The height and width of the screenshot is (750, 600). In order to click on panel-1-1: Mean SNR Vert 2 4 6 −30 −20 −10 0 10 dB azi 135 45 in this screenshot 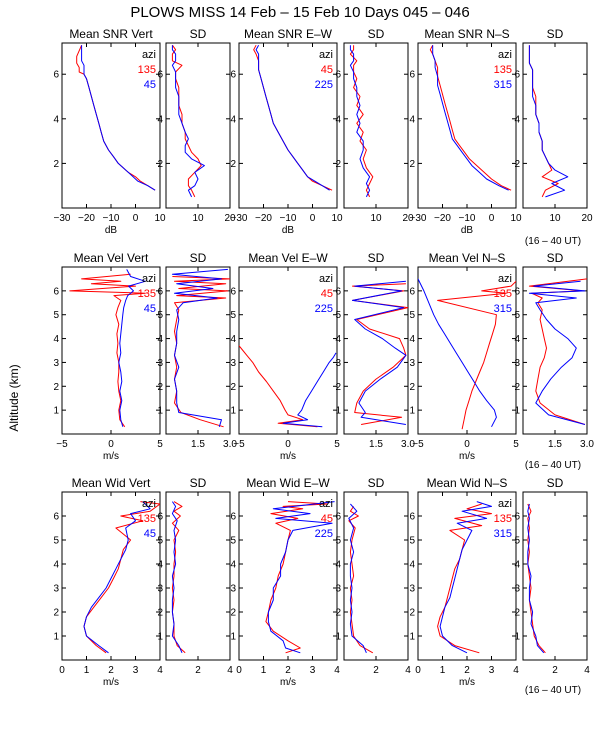, I will do `click(109, 131)`.